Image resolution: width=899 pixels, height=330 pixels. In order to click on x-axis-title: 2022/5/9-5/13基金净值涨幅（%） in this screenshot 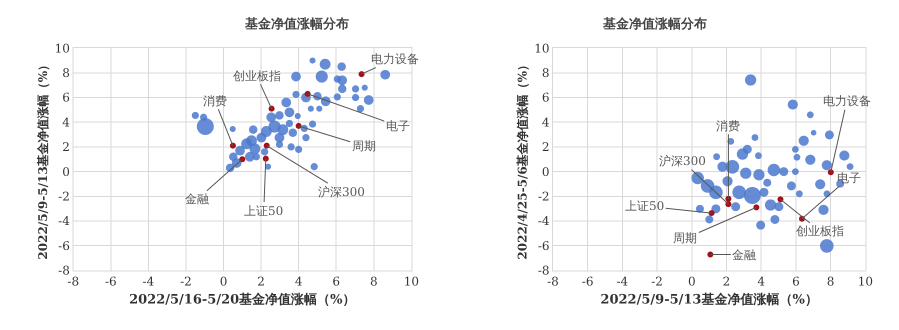, I will do `click(709, 300)`.